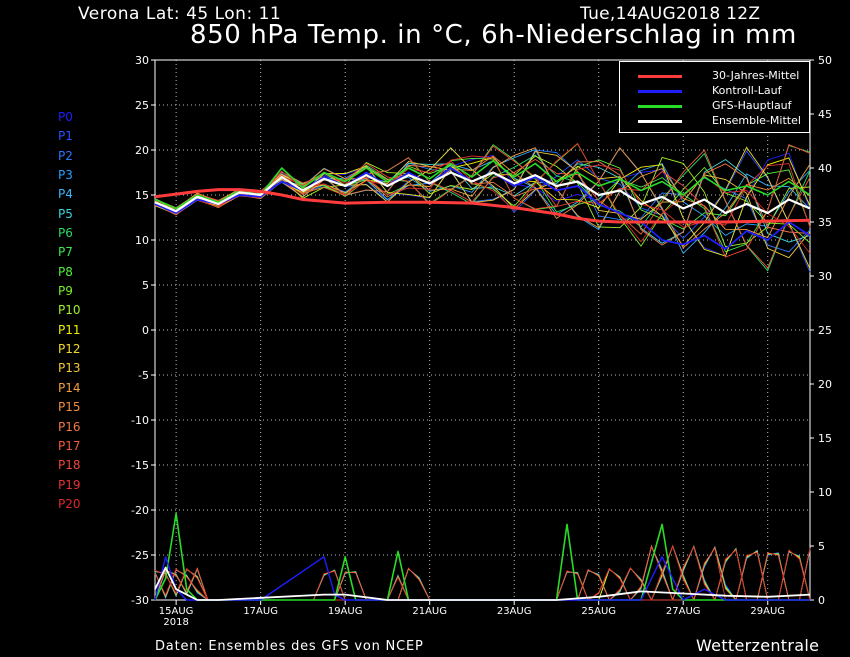 Image resolution: width=850 pixels, height=657 pixels. I want to click on legend-label: Ensemble-Mittel, so click(756, 120).